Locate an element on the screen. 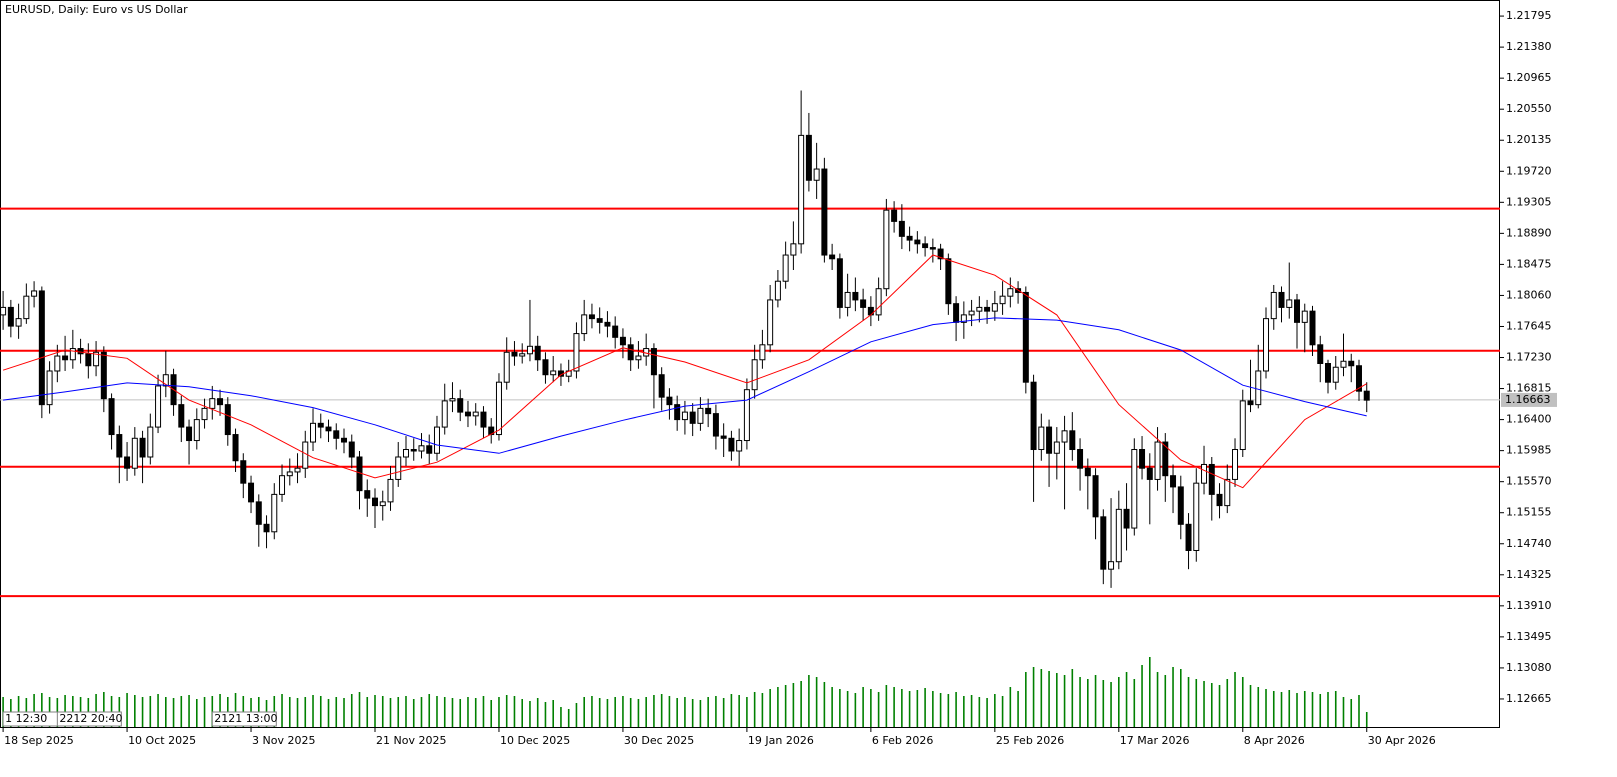 Image resolution: width=1617 pixels, height=777 pixels. y-tick-label: 1.19720 is located at coordinates (1529, 170).